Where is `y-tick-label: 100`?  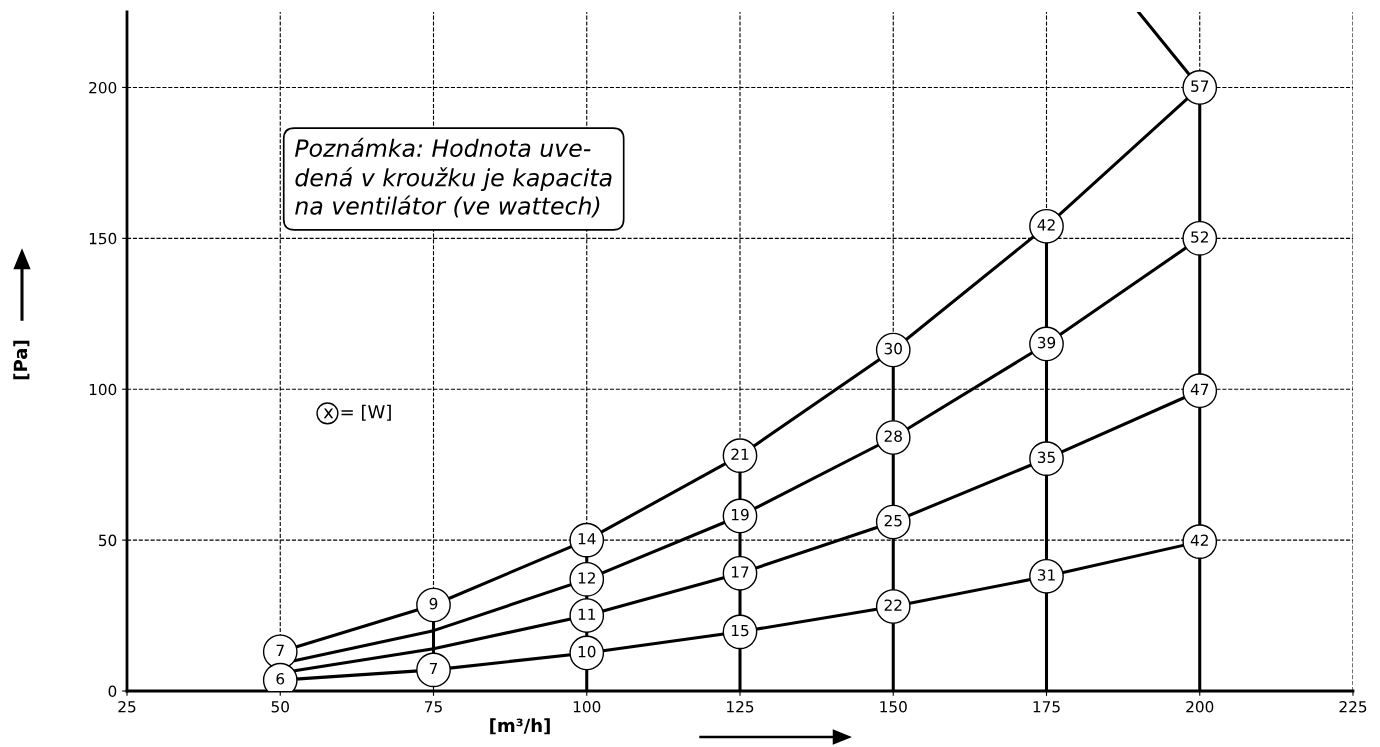 y-tick-label: 100 is located at coordinates (103, 389).